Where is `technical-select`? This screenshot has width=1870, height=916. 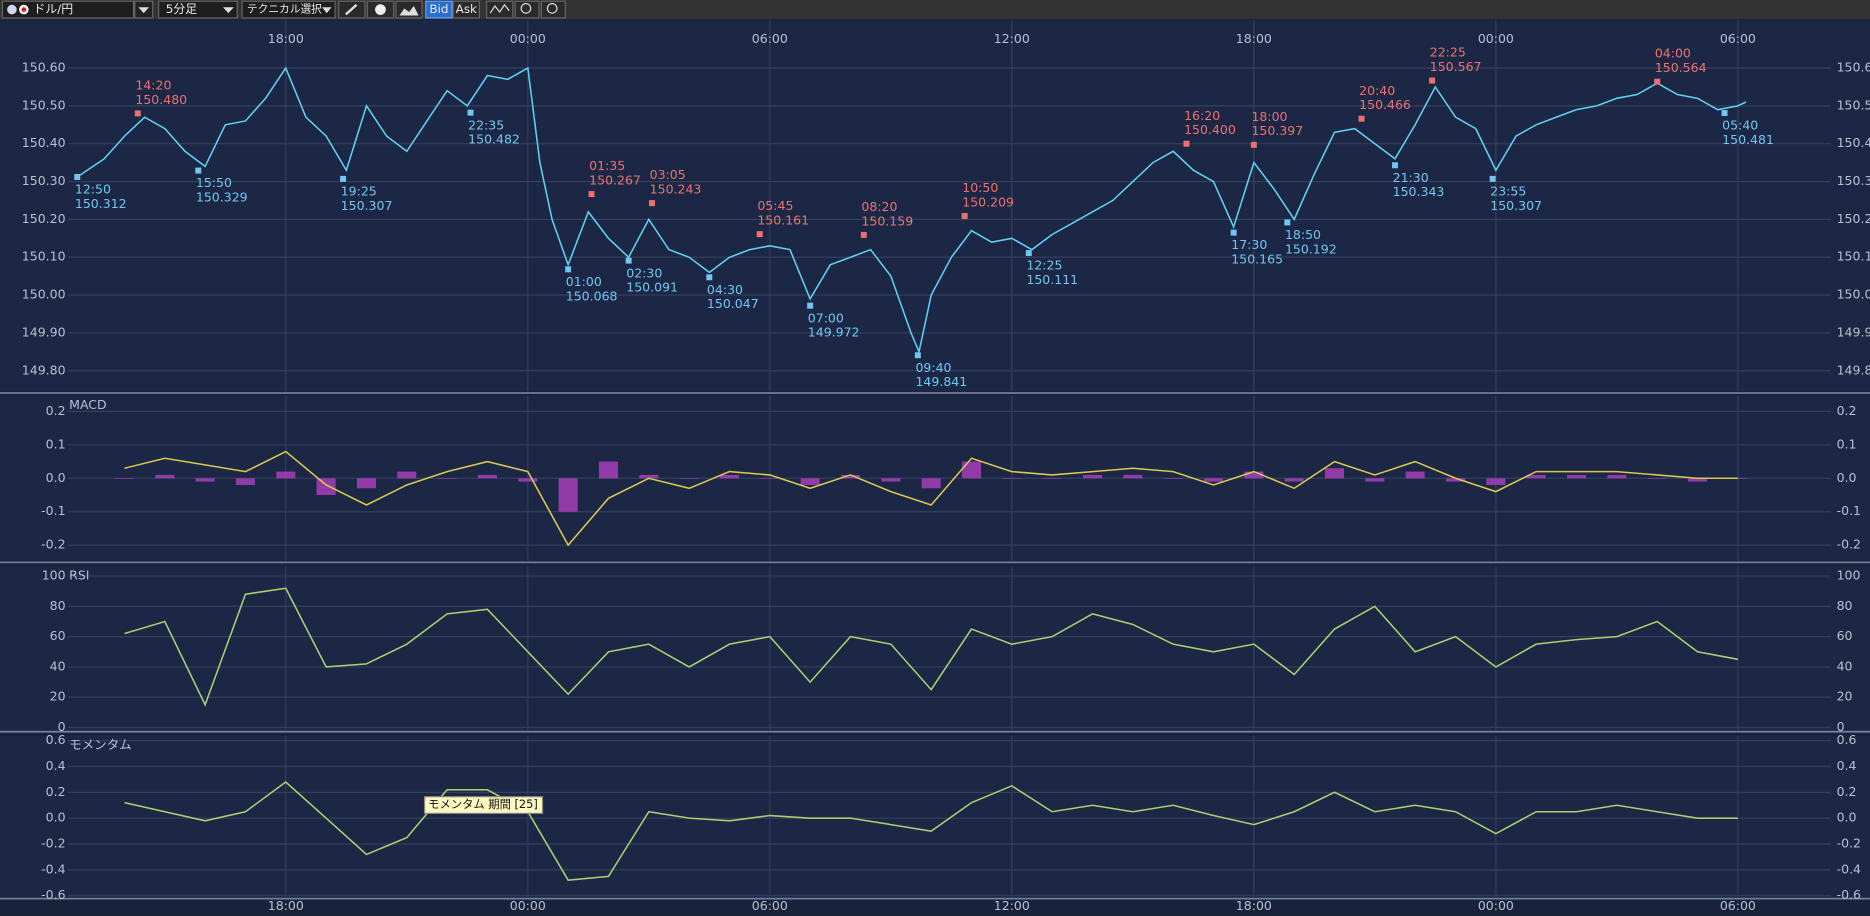
technical-select is located at coordinates (288, 9).